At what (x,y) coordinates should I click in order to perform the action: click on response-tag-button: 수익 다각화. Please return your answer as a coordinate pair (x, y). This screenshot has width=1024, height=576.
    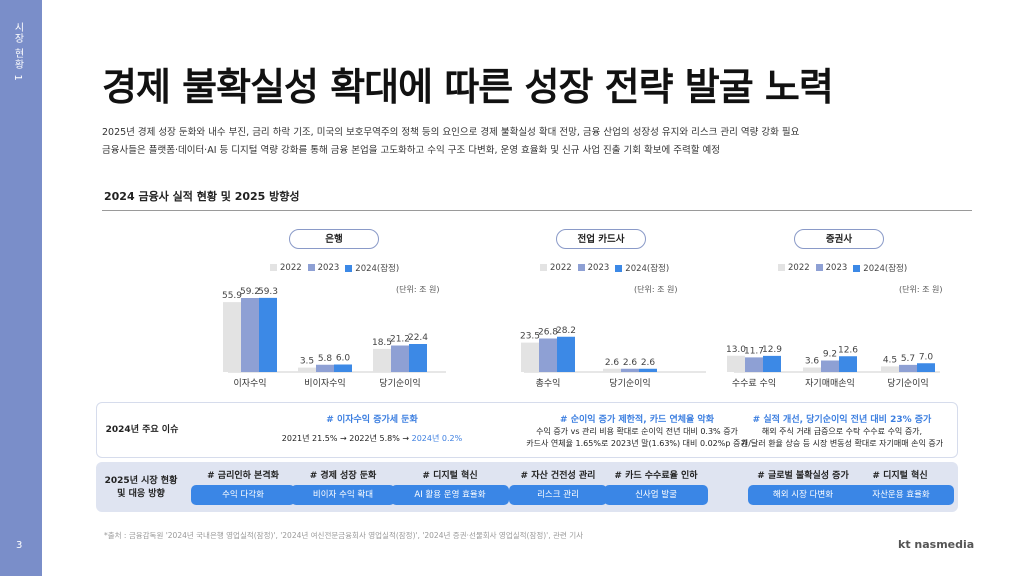
    Looking at the image, I should click on (243, 495).